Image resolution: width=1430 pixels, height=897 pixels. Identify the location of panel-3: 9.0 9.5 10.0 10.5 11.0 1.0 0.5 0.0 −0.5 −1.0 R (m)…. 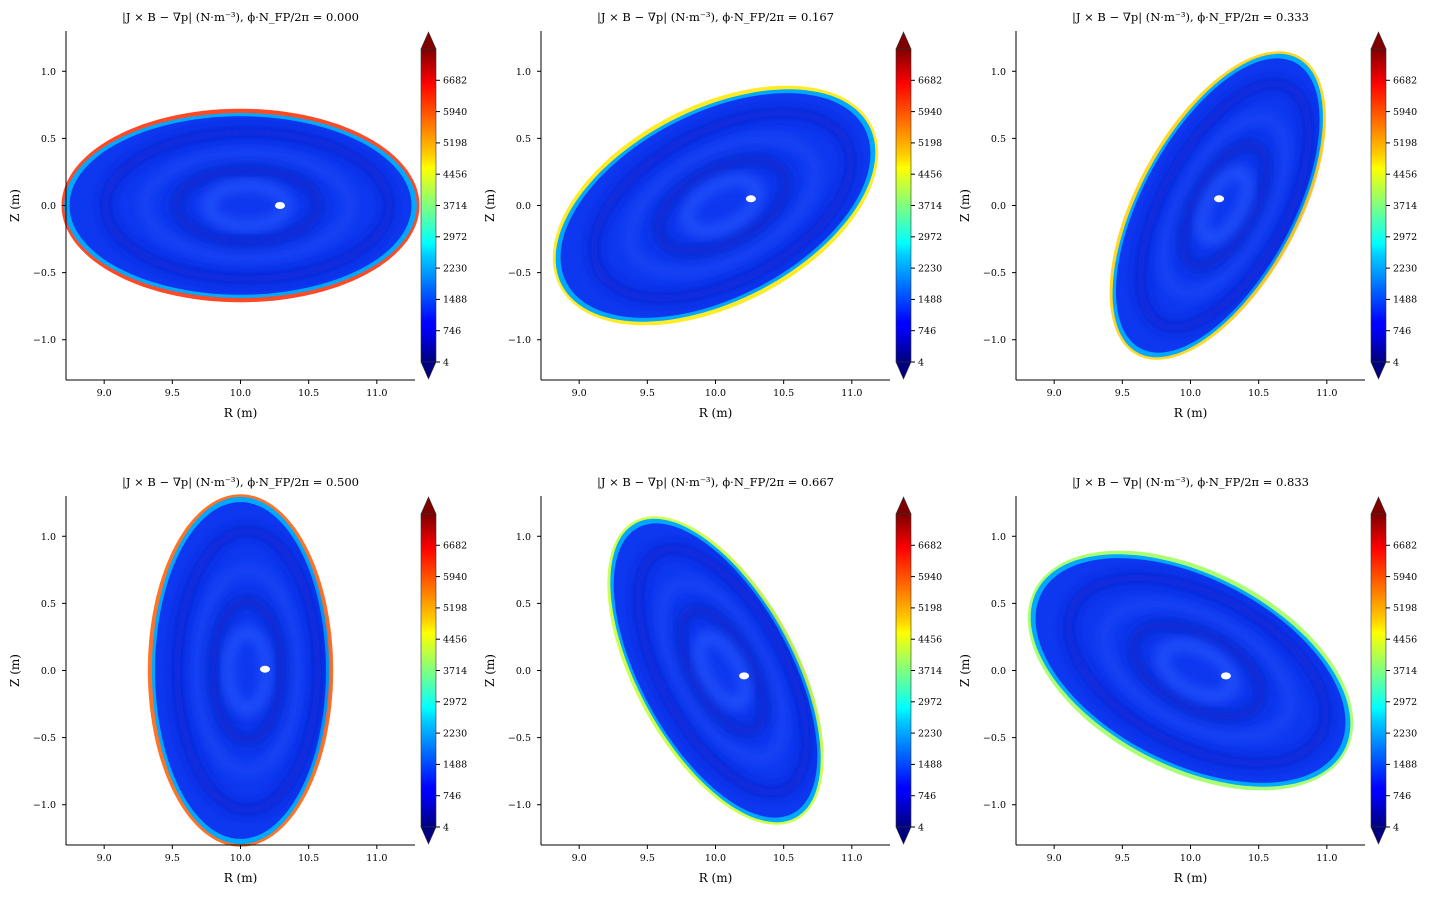
(1187, 215).